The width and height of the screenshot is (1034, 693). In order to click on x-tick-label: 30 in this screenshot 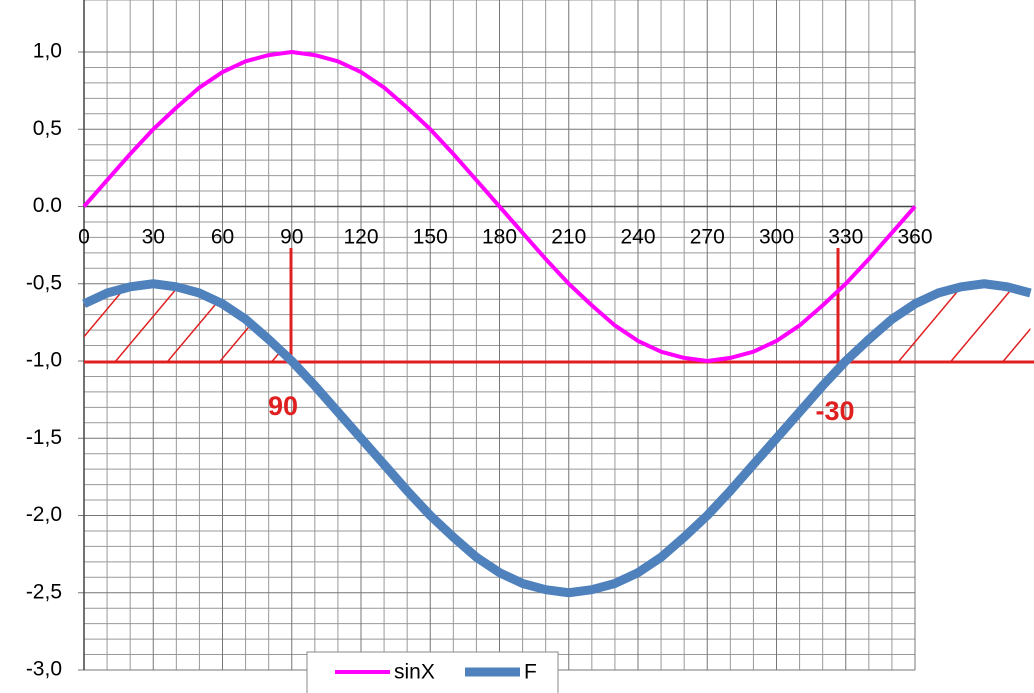, I will do `click(153, 237)`.